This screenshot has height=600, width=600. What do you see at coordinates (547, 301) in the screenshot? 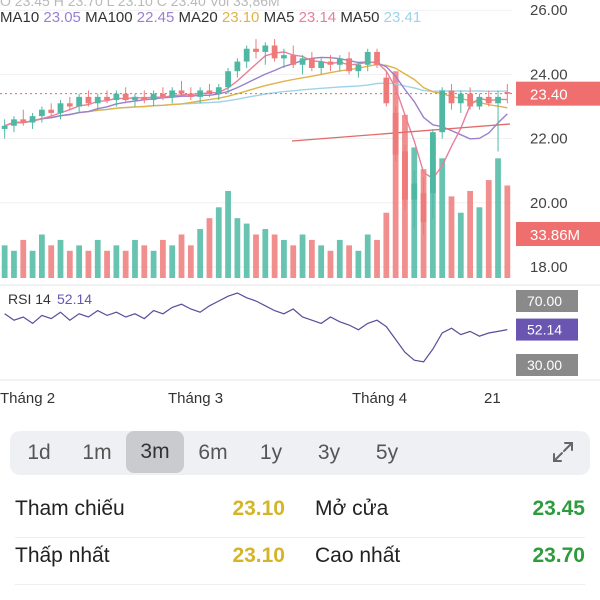
I see `rsi-70-badge` at bounding box center [547, 301].